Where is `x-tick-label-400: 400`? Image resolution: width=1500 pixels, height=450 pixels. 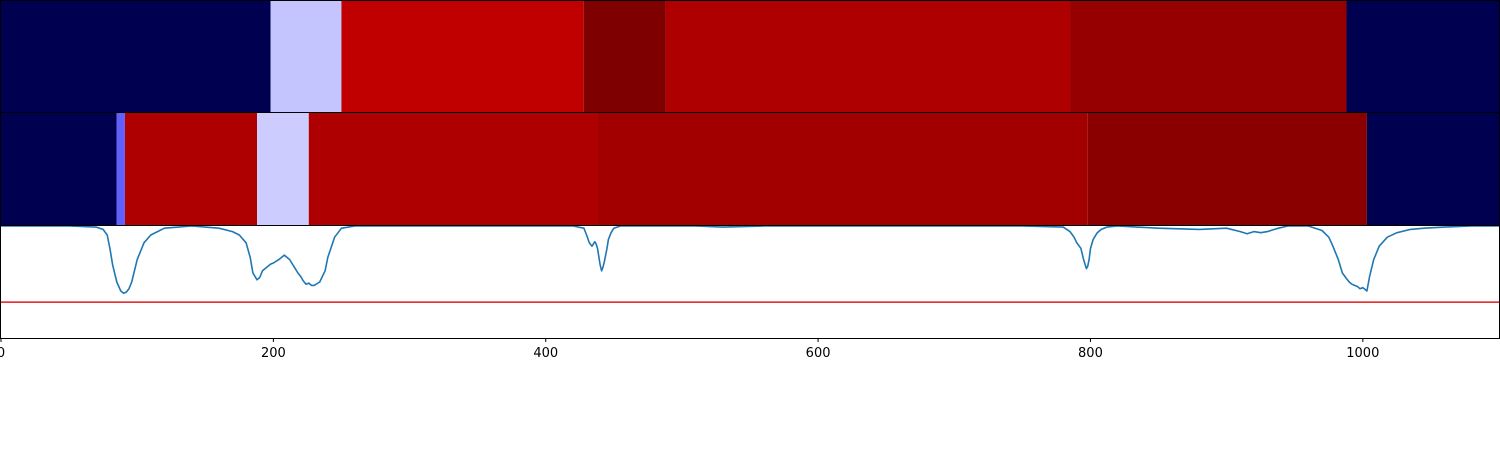 x-tick-label-400: 400 is located at coordinates (545, 353).